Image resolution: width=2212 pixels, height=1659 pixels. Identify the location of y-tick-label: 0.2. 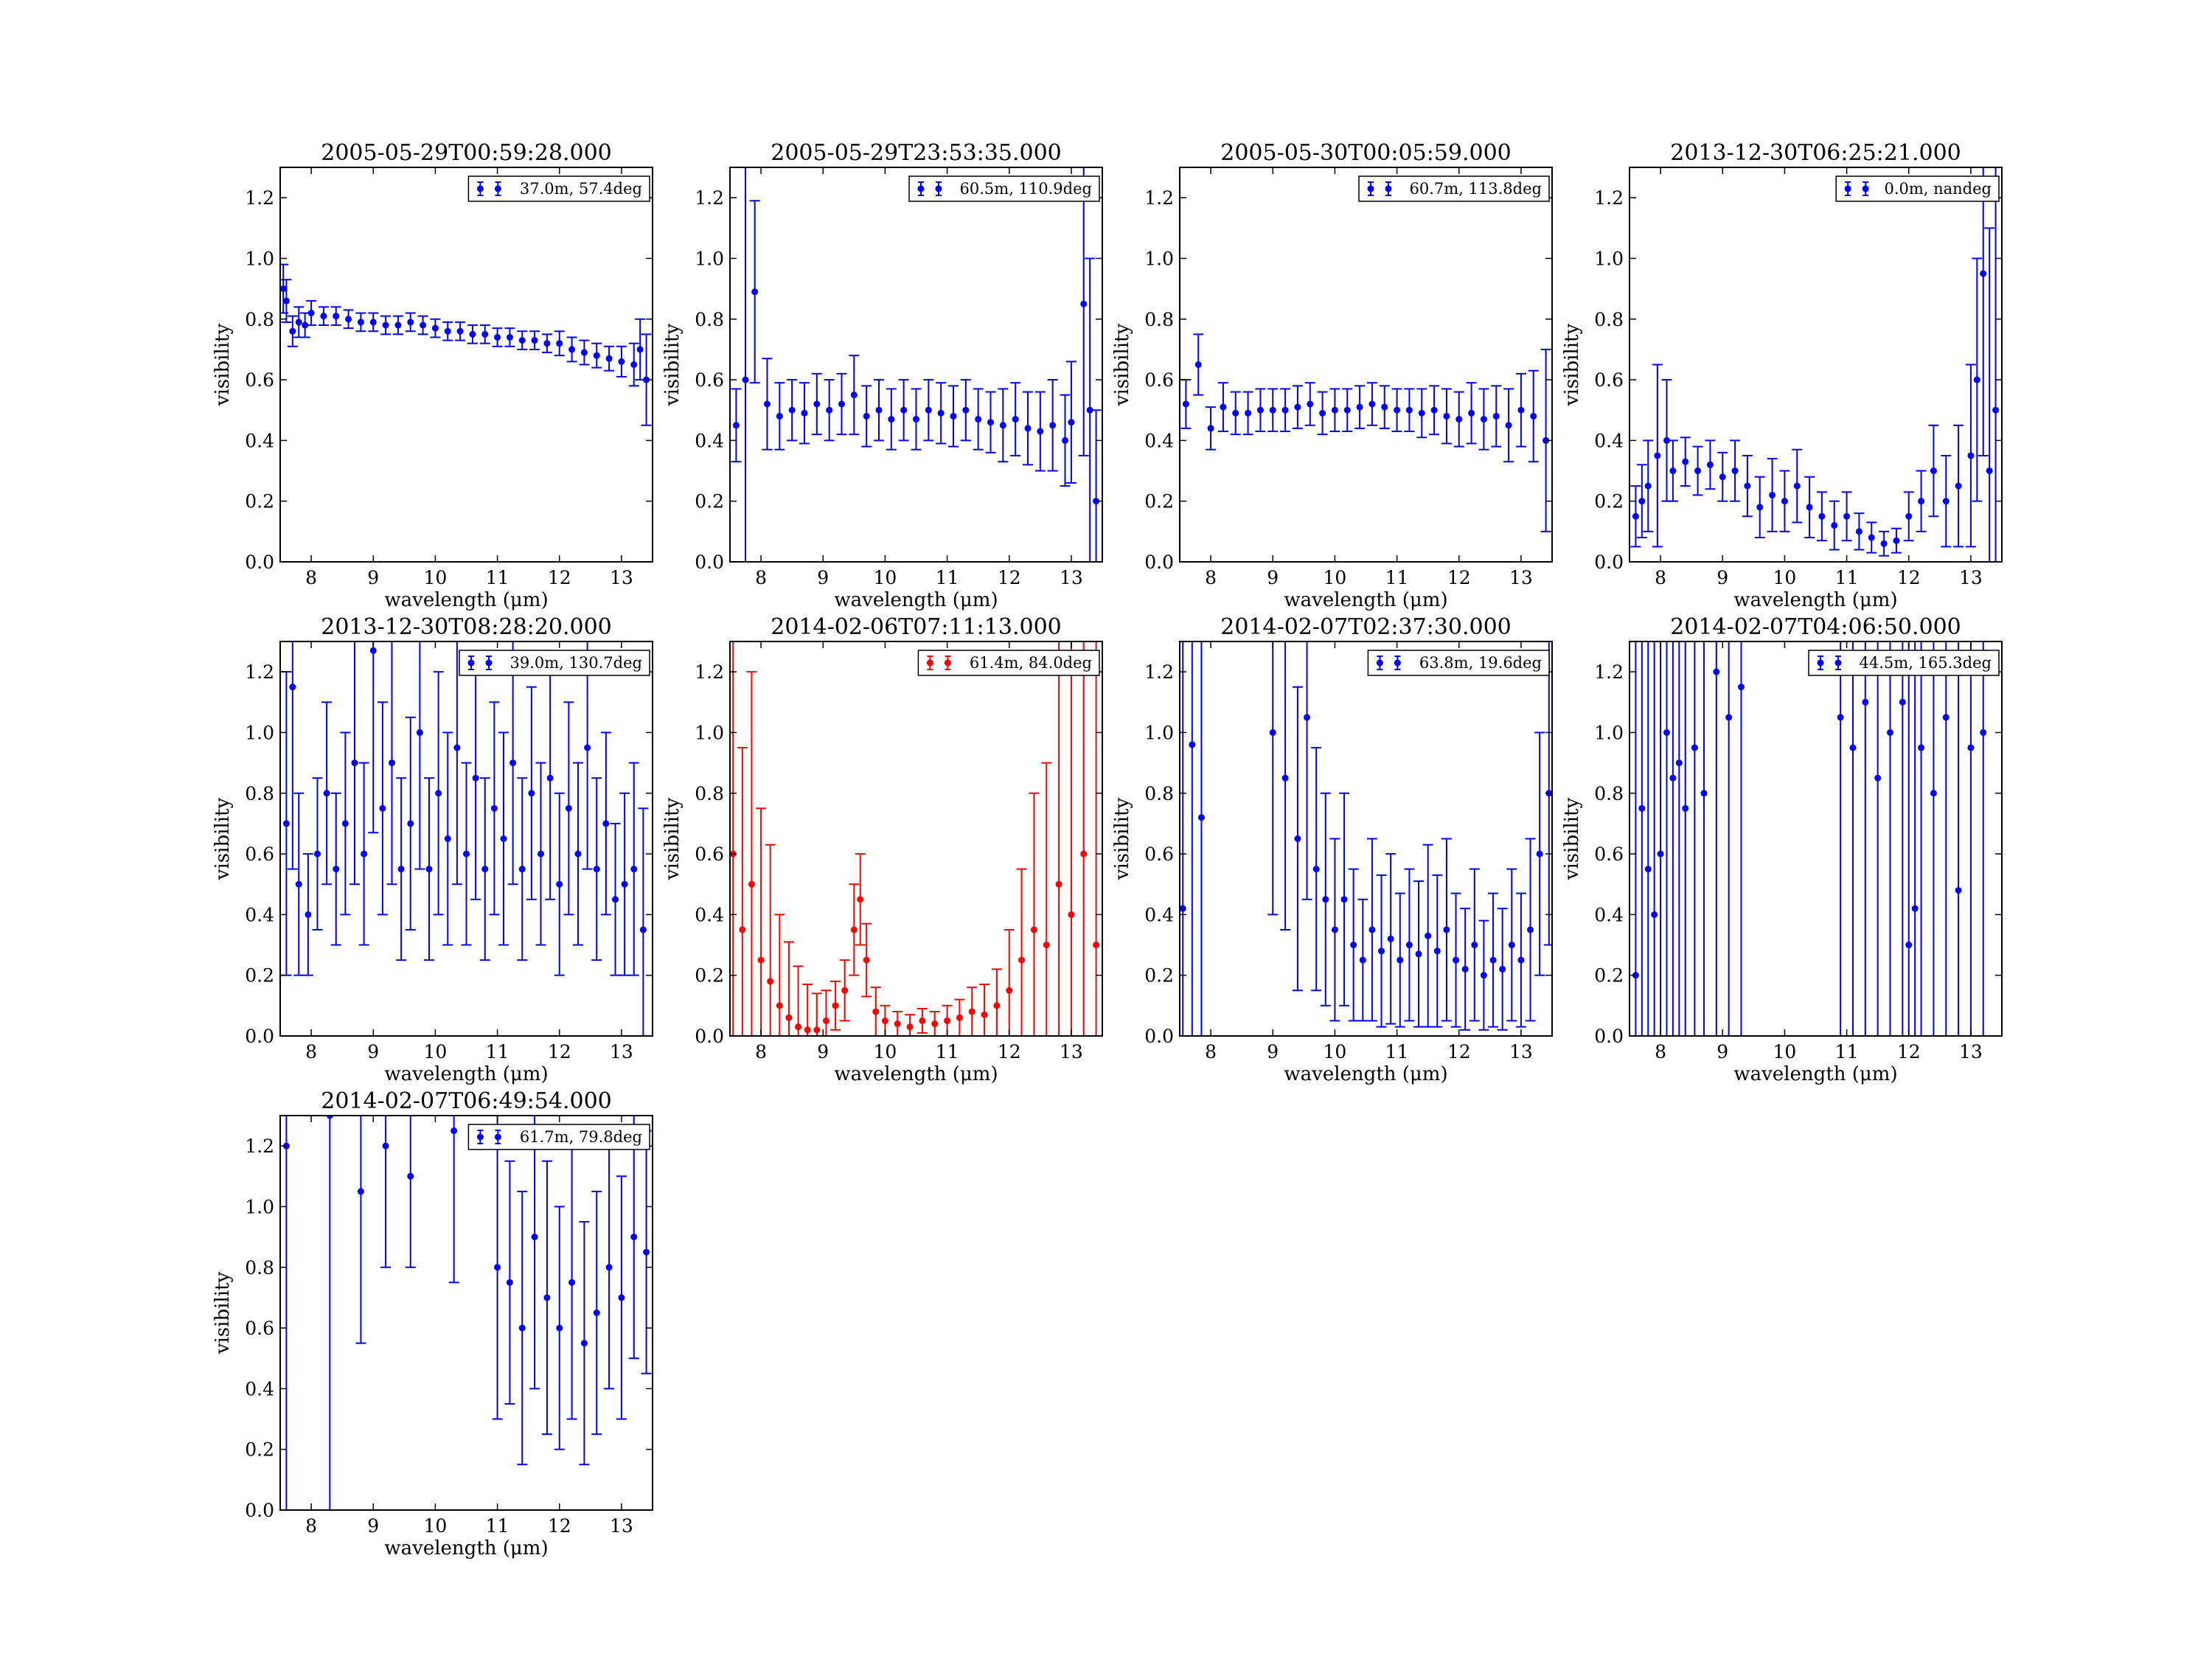
(1609, 501).